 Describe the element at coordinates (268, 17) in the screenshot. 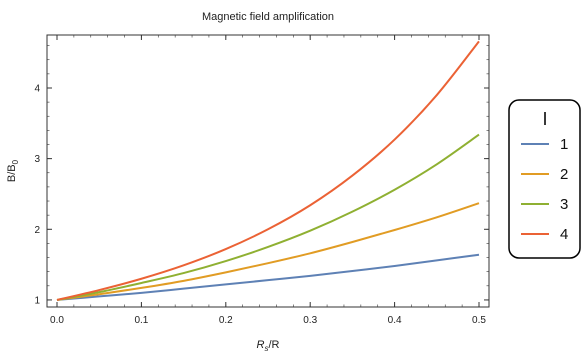

I see `chart-title: Magnetic field amplification` at that location.